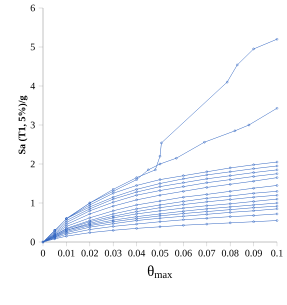  I want to click on x-tick-label: 0.04, so click(137, 253).